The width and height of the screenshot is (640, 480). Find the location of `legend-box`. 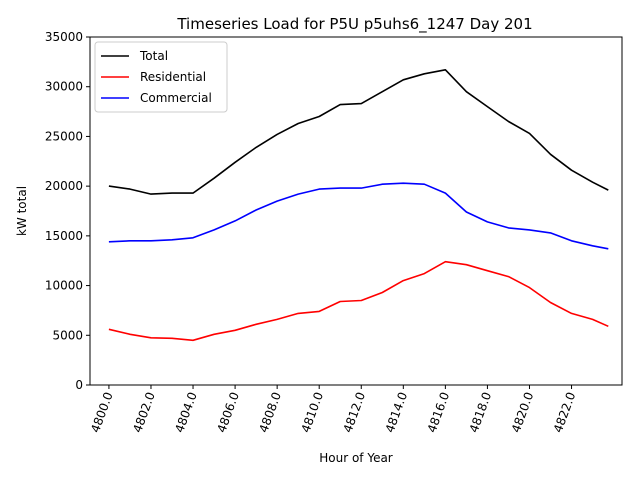

legend-box is located at coordinates (161, 77).